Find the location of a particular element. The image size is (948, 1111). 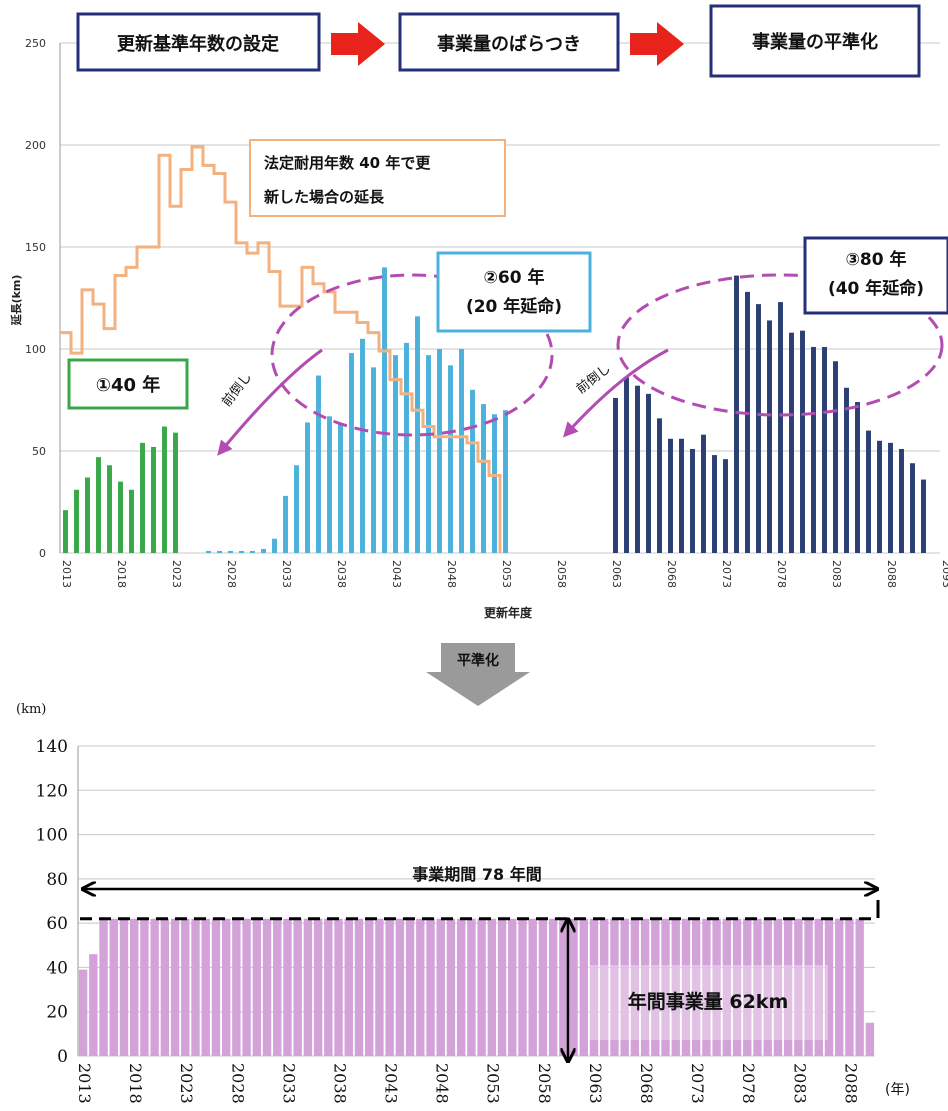

bottom-x-tick-label: 2013 is located at coordinates (84, 1083).